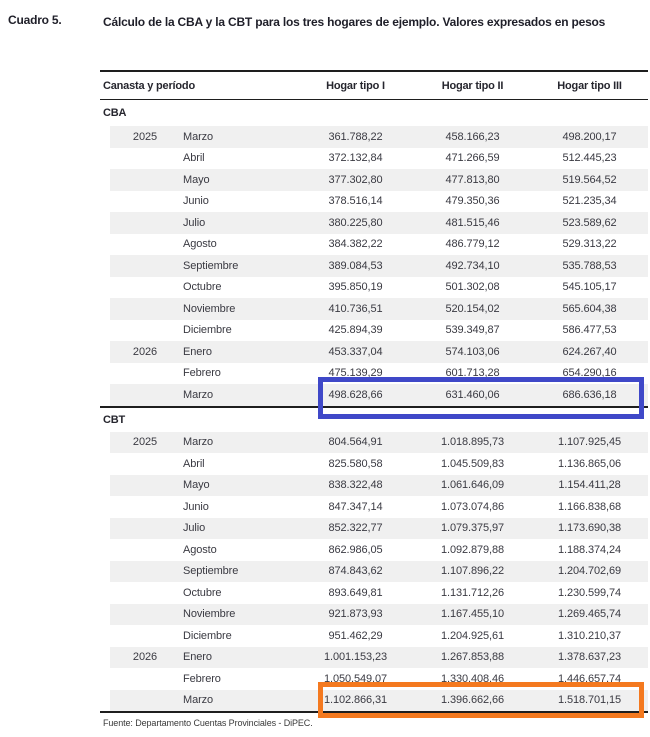  What do you see at coordinates (589, 244) in the screenshot?
I see `cell-value-3: 529.313,22` at bounding box center [589, 244].